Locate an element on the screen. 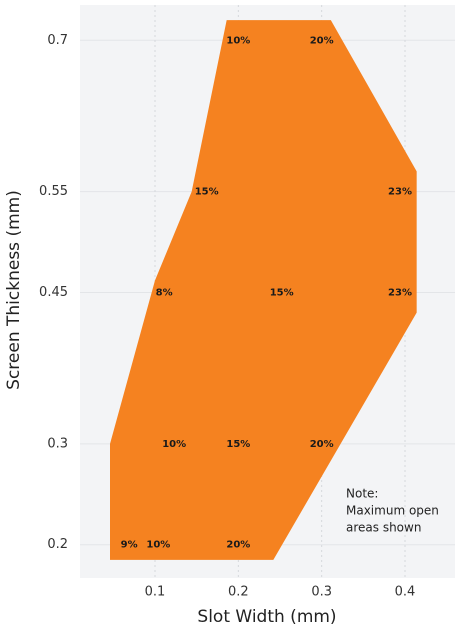  y-tick-label: 0.55 is located at coordinates (53, 191).